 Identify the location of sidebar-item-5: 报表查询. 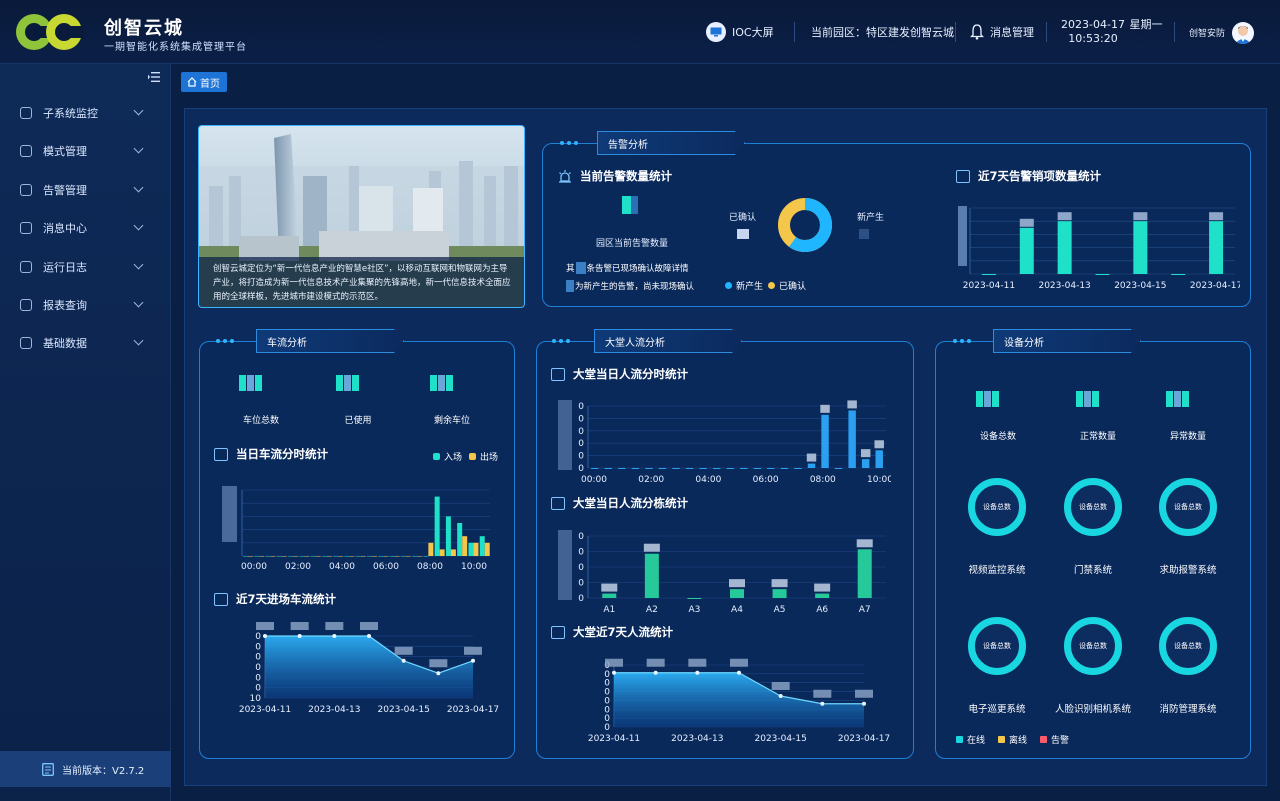
(85, 305).